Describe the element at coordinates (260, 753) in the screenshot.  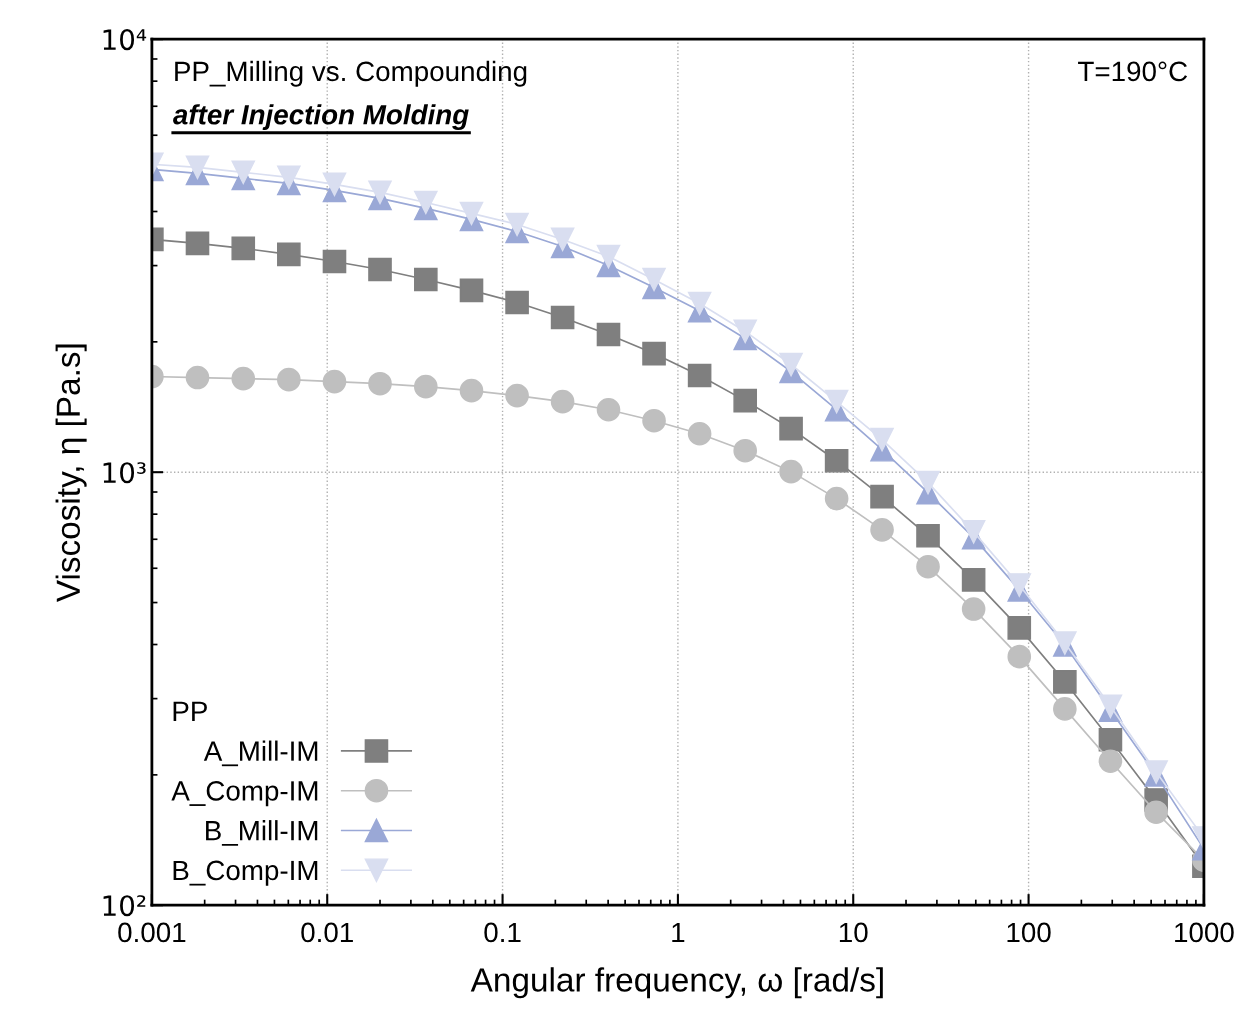
I see `legend-label: A_Mill-IM` at that location.